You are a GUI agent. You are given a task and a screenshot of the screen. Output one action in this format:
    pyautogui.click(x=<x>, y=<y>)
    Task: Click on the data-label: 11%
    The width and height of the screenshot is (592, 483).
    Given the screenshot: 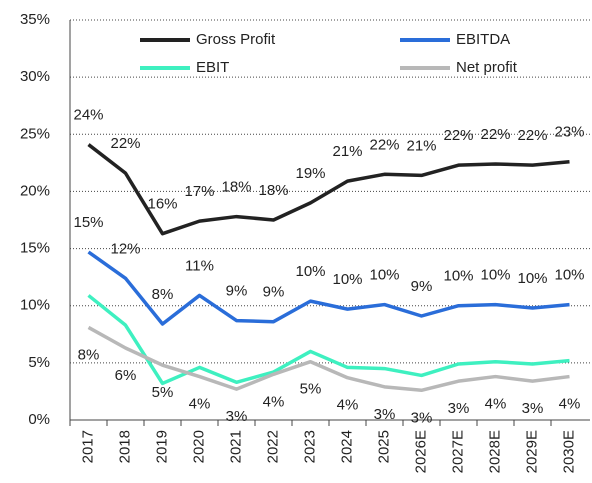 What is the action you would take?
    pyautogui.click(x=199, y=265)
    